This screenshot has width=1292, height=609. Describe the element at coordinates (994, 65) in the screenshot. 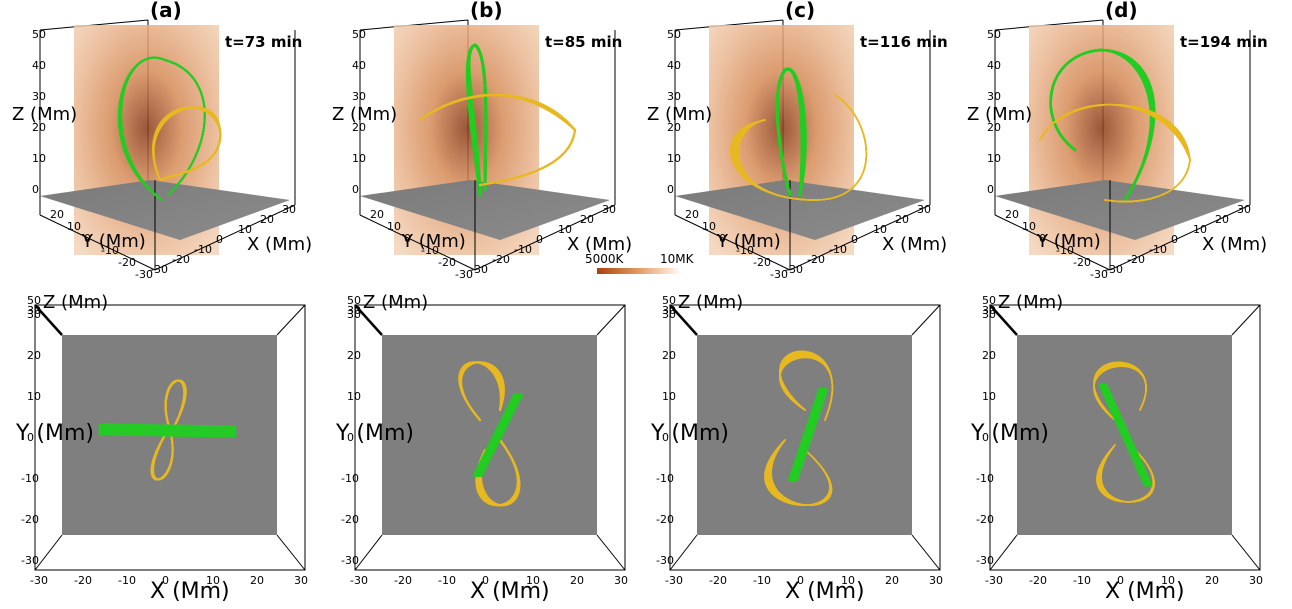

I see `z-tick-label: 40` at that location.